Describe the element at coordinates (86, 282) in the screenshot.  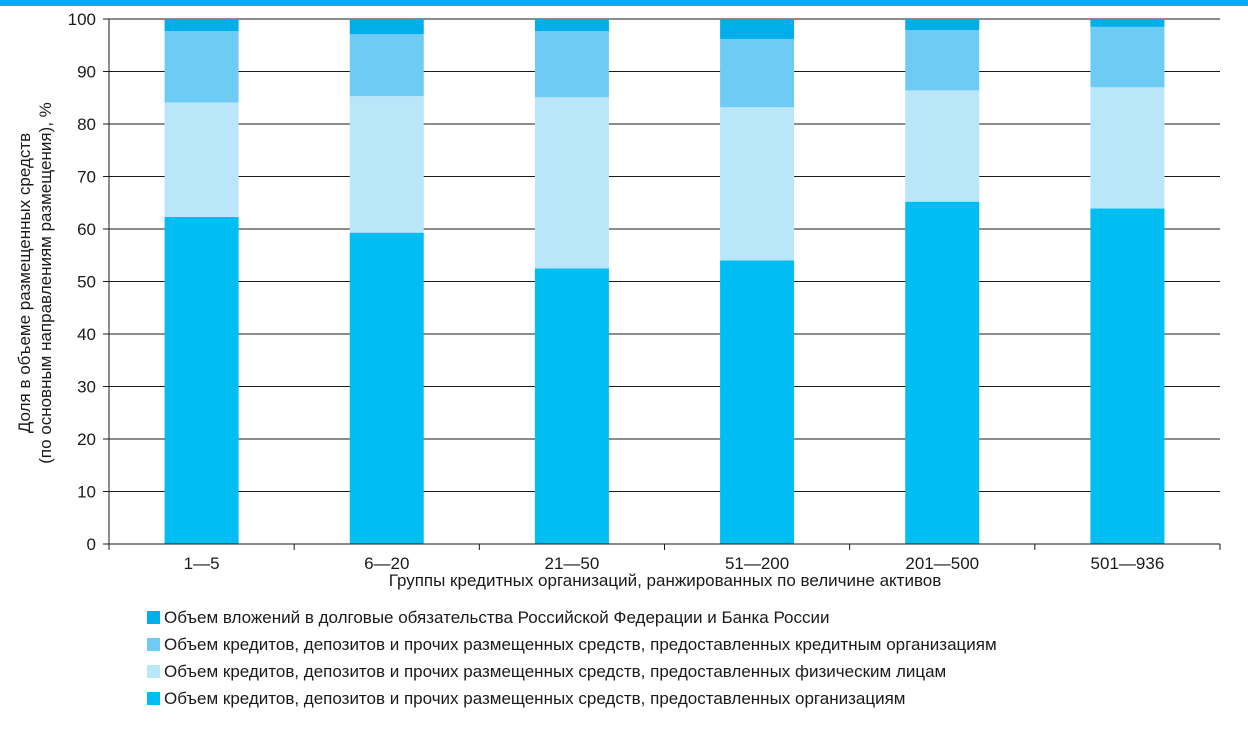
I see `y-tick-label: 50` at that location.